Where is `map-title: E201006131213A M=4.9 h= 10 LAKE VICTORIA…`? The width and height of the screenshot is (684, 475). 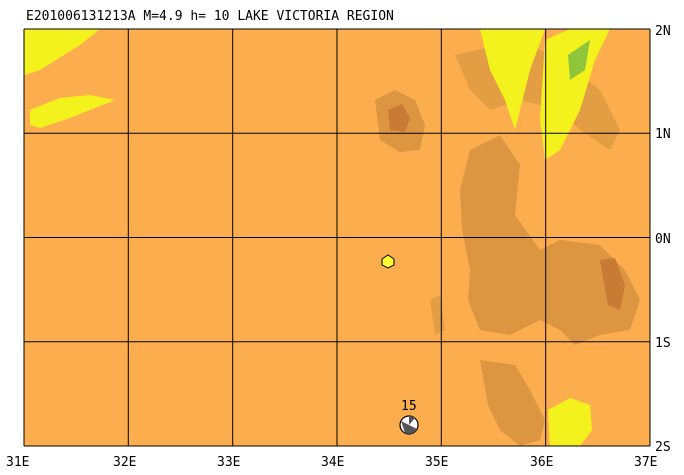 map-title: E201006131213A M=4.9 h= 10 LAKE VICTORIA… is located at coordinates (210, 16).